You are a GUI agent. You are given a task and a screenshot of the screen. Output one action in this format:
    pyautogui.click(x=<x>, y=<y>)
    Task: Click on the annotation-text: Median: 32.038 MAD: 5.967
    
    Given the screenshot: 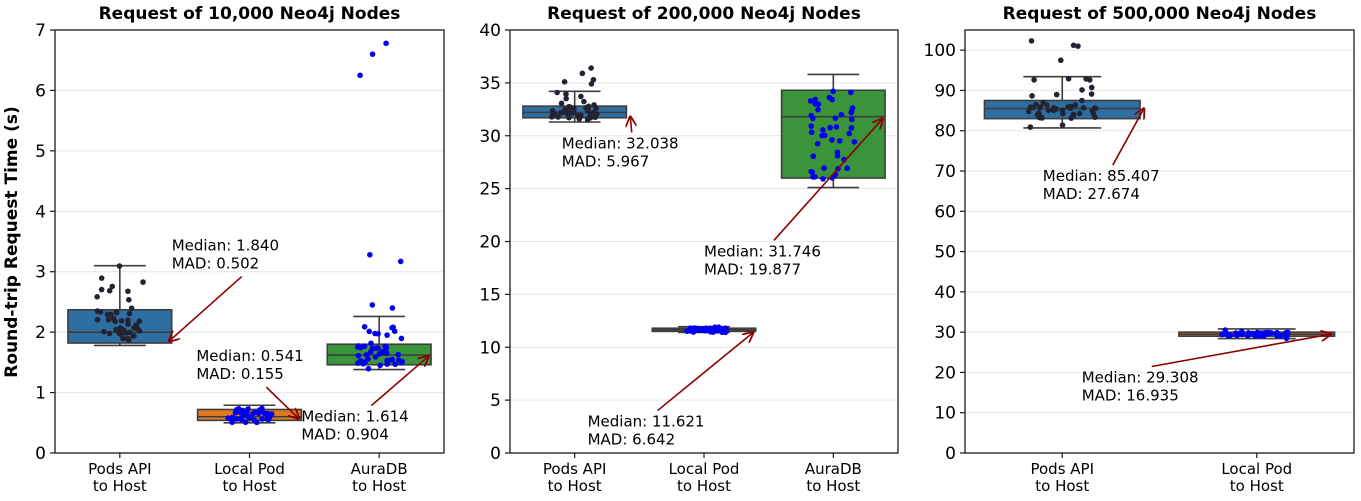 What is the action you would take?
    pyautogui.click(x=620, y=152)
    